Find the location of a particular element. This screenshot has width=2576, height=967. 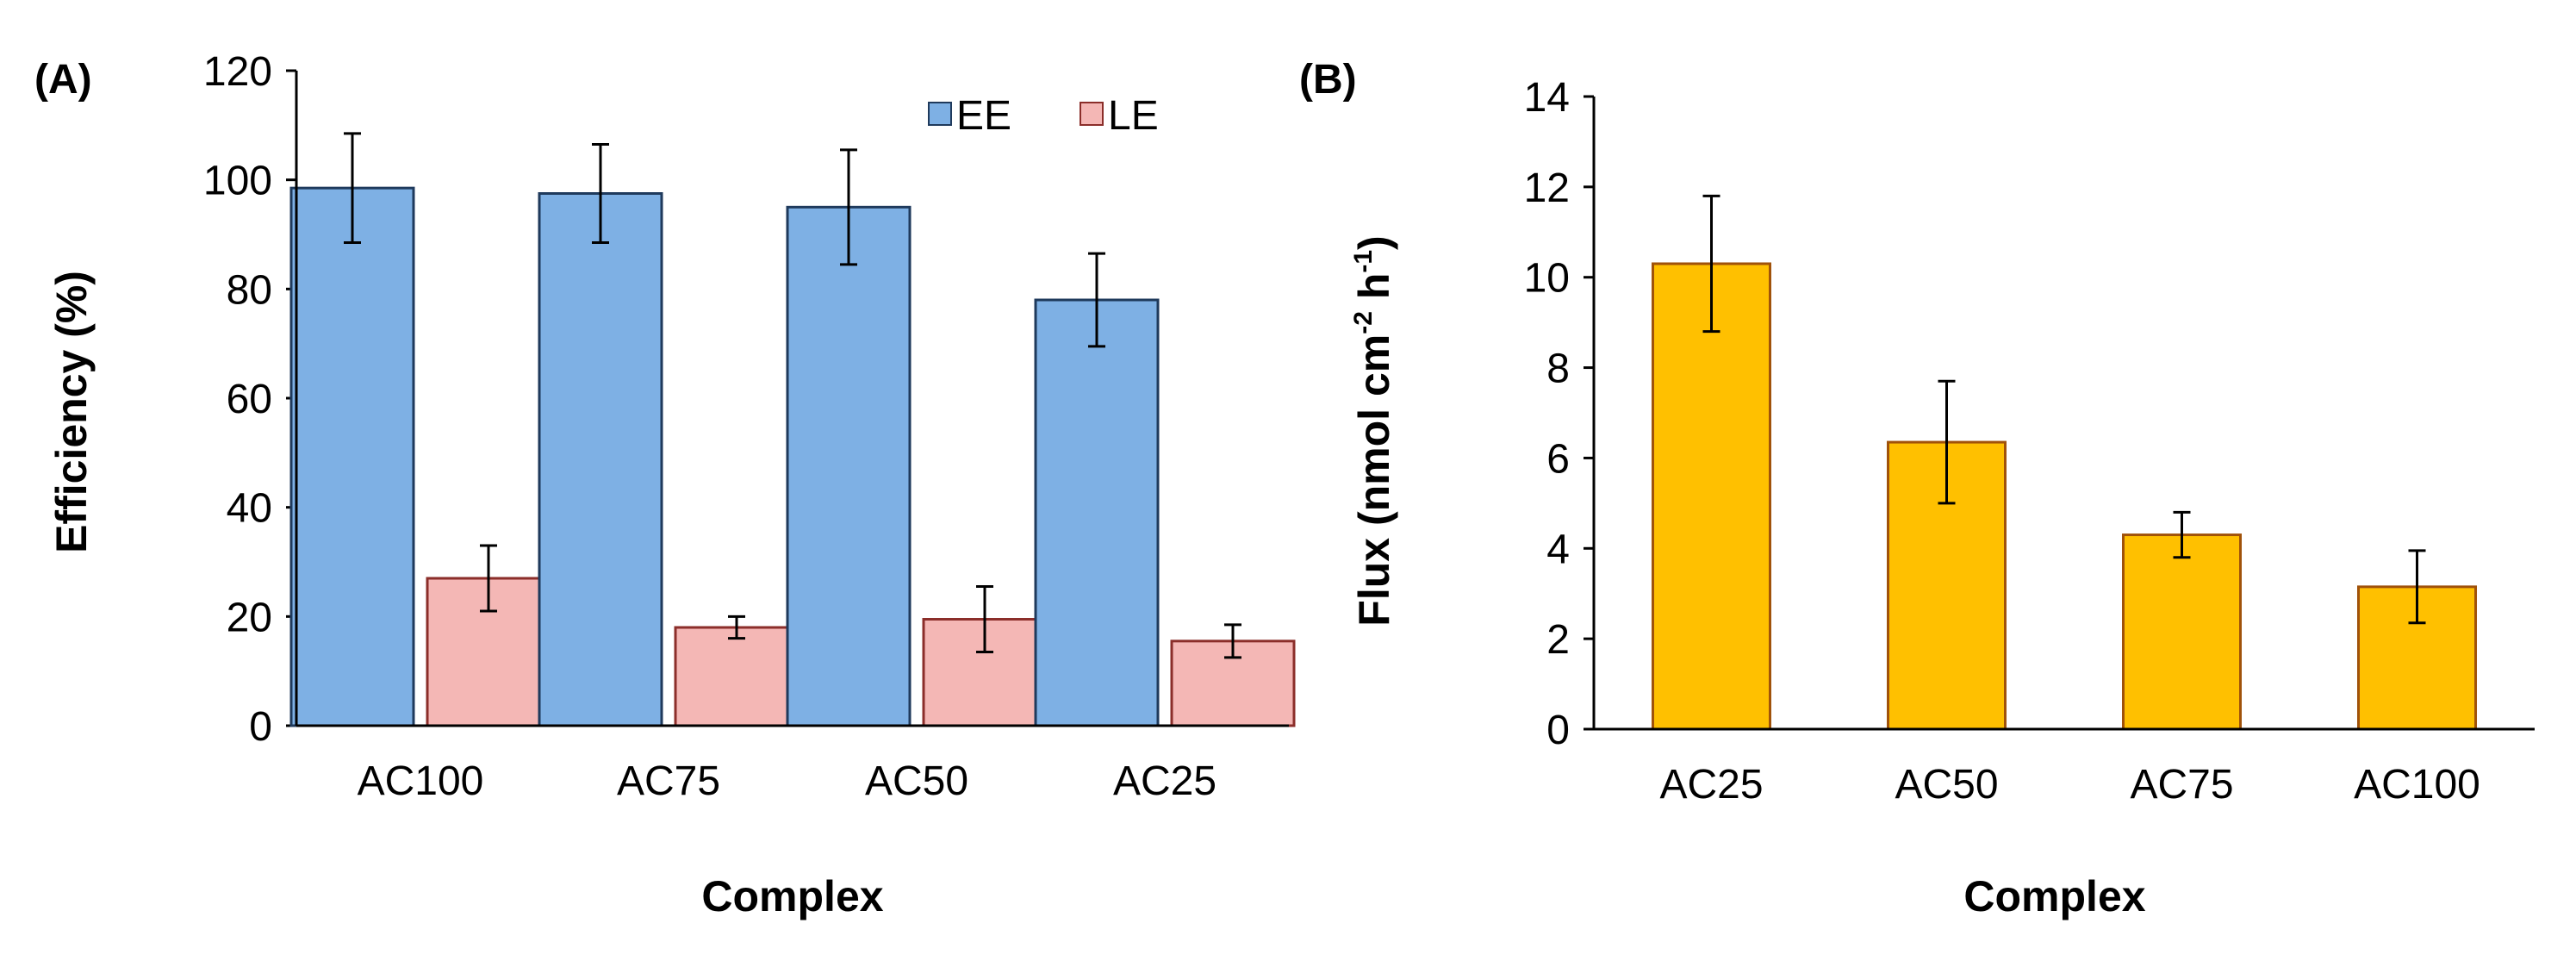

panel-a-x-tick-label: AC75 is located at coordinates (669, 781).